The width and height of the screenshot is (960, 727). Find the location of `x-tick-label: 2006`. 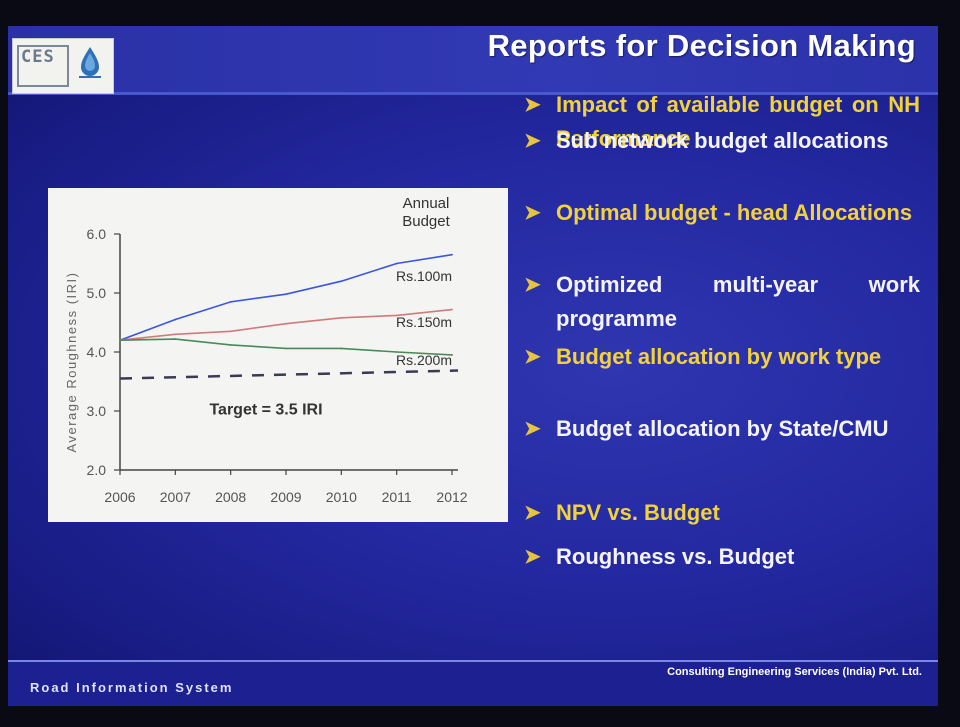

x-tick-label: 2006 is located at coordinates (119, 497).